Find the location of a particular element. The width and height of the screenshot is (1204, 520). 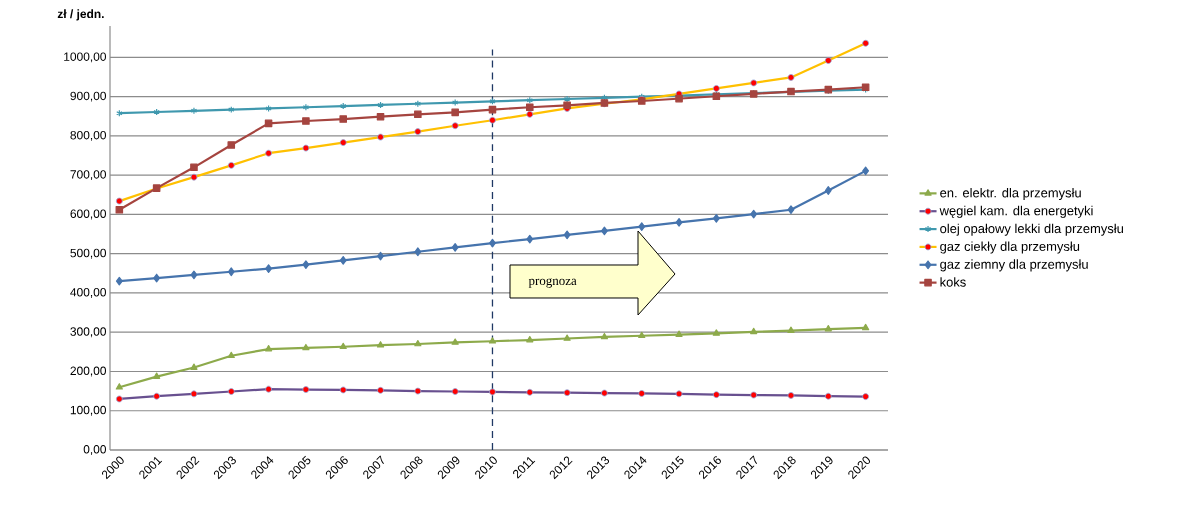

y-tick-label: 800,00 is located at coordinates (88, 135).